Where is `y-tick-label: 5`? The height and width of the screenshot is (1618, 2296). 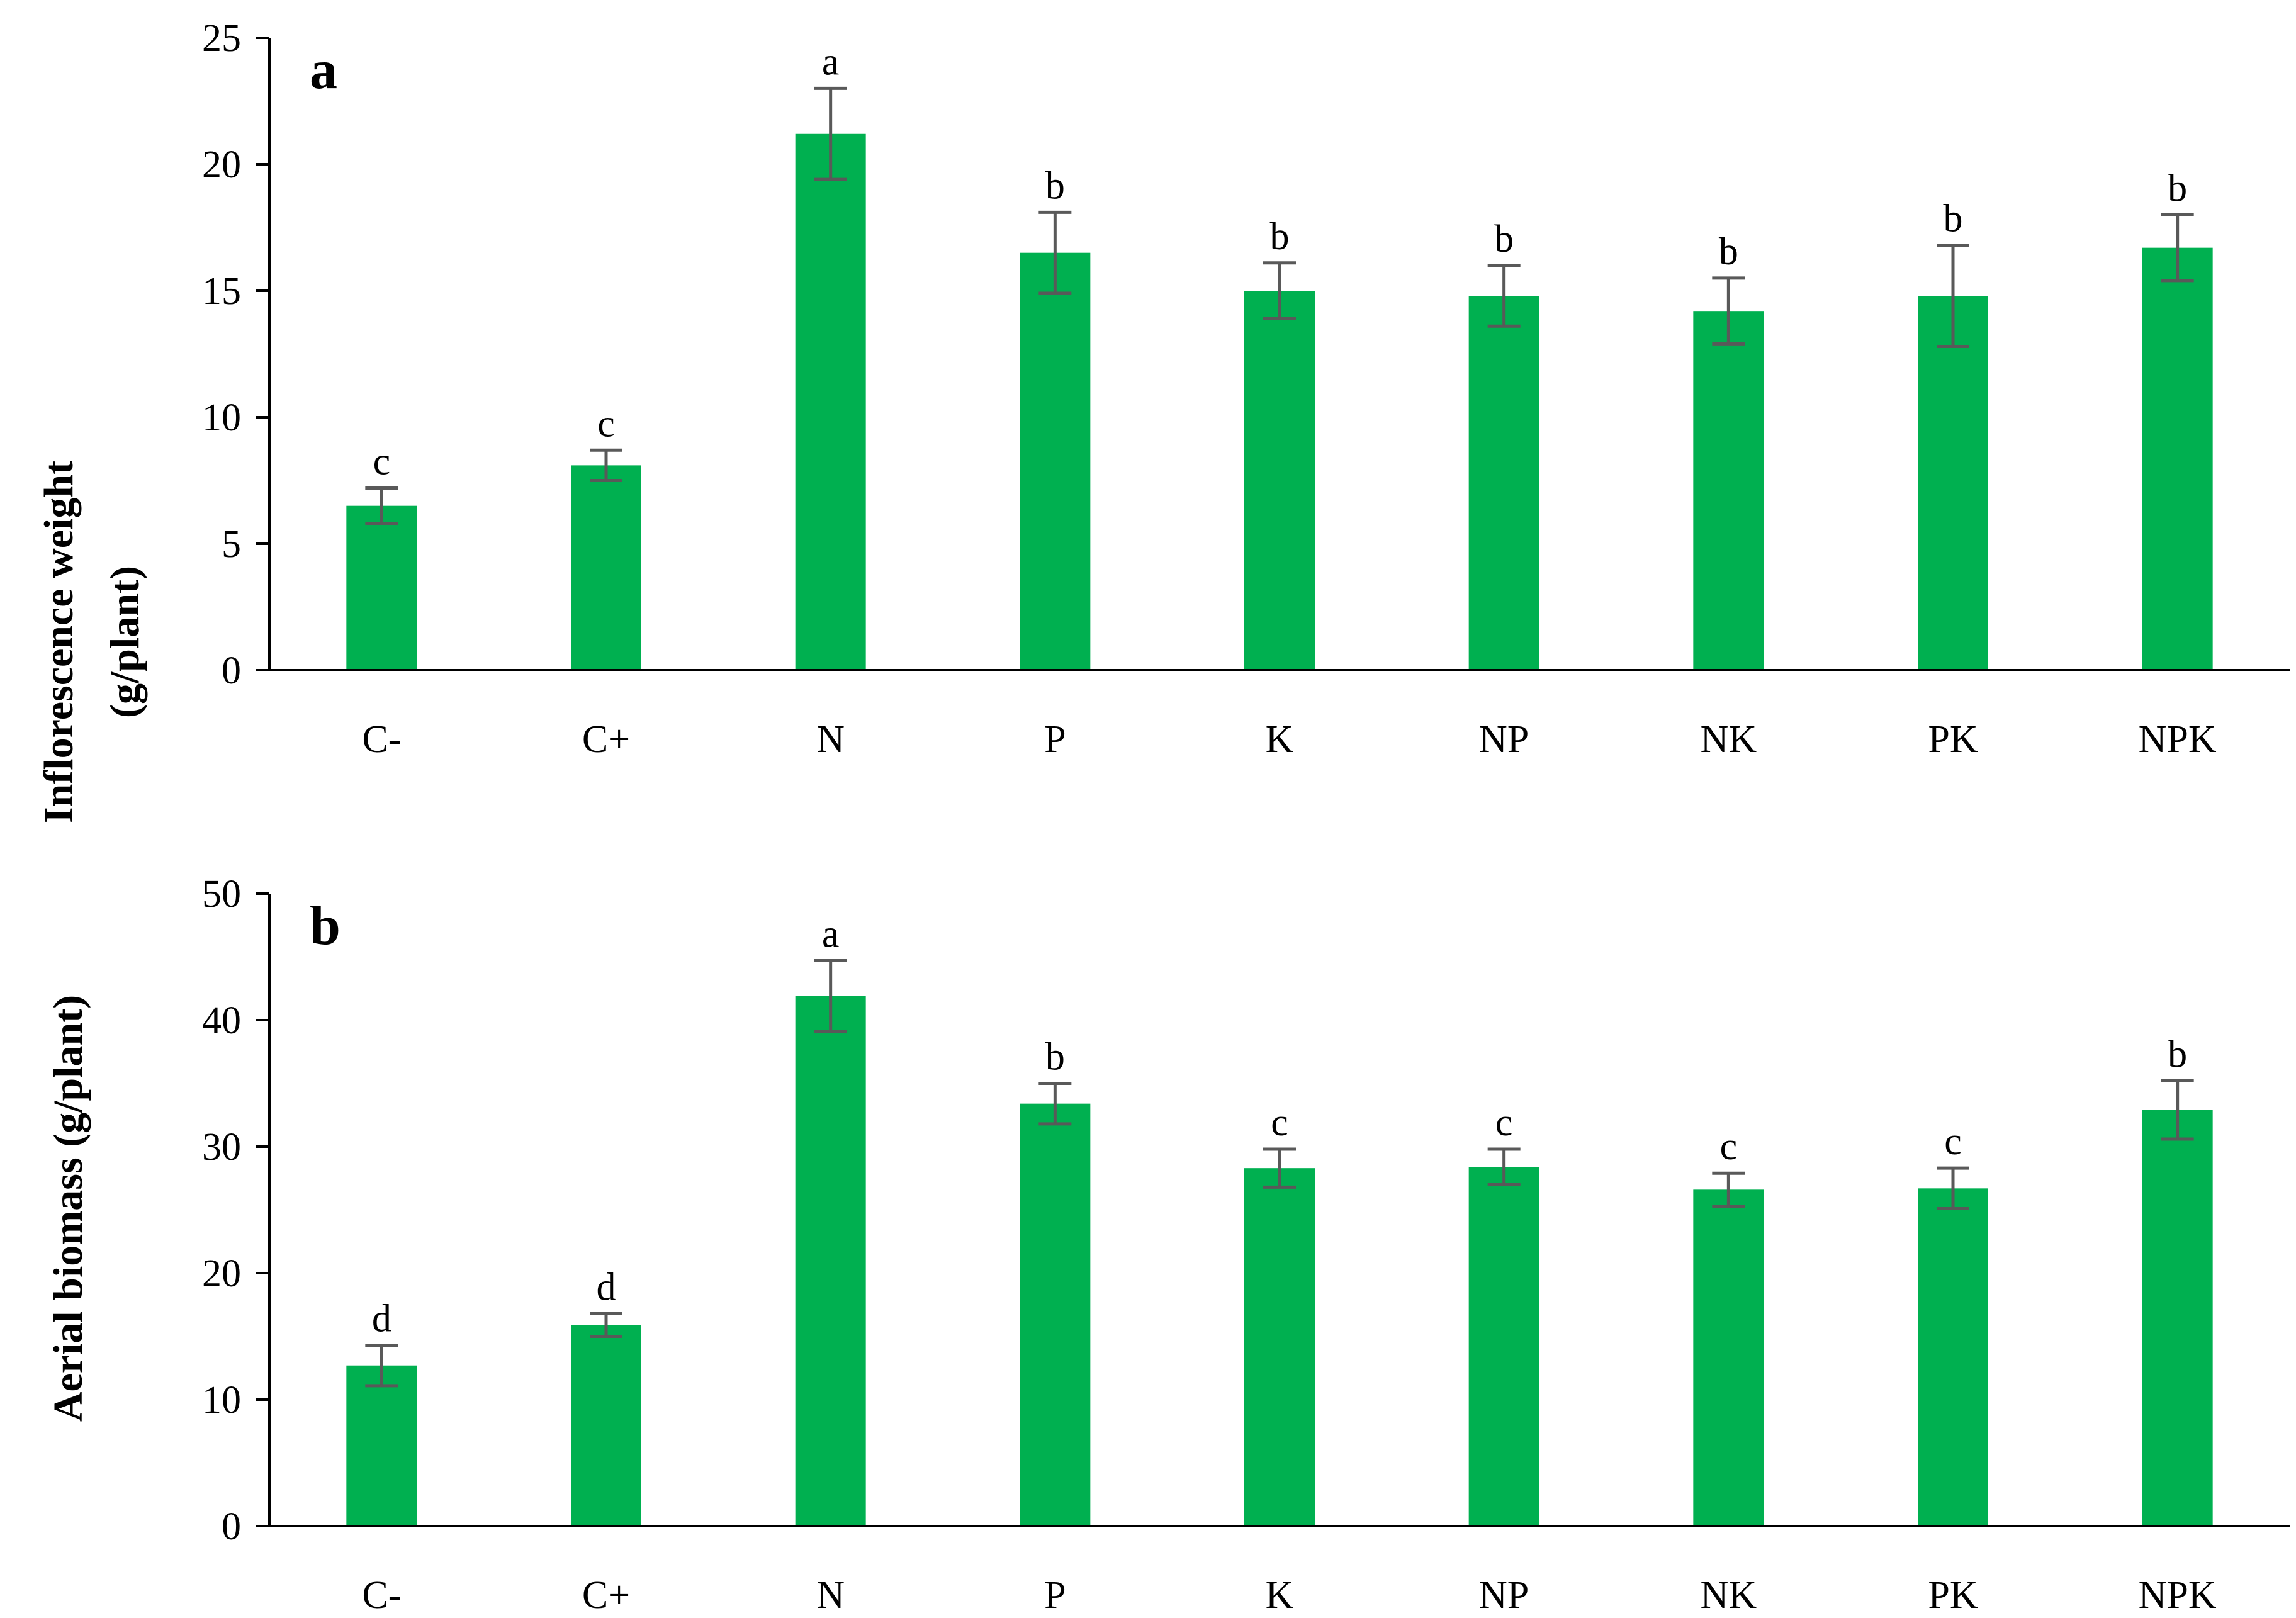
y-tick-label: 5 is located at coordinates (231, 544).